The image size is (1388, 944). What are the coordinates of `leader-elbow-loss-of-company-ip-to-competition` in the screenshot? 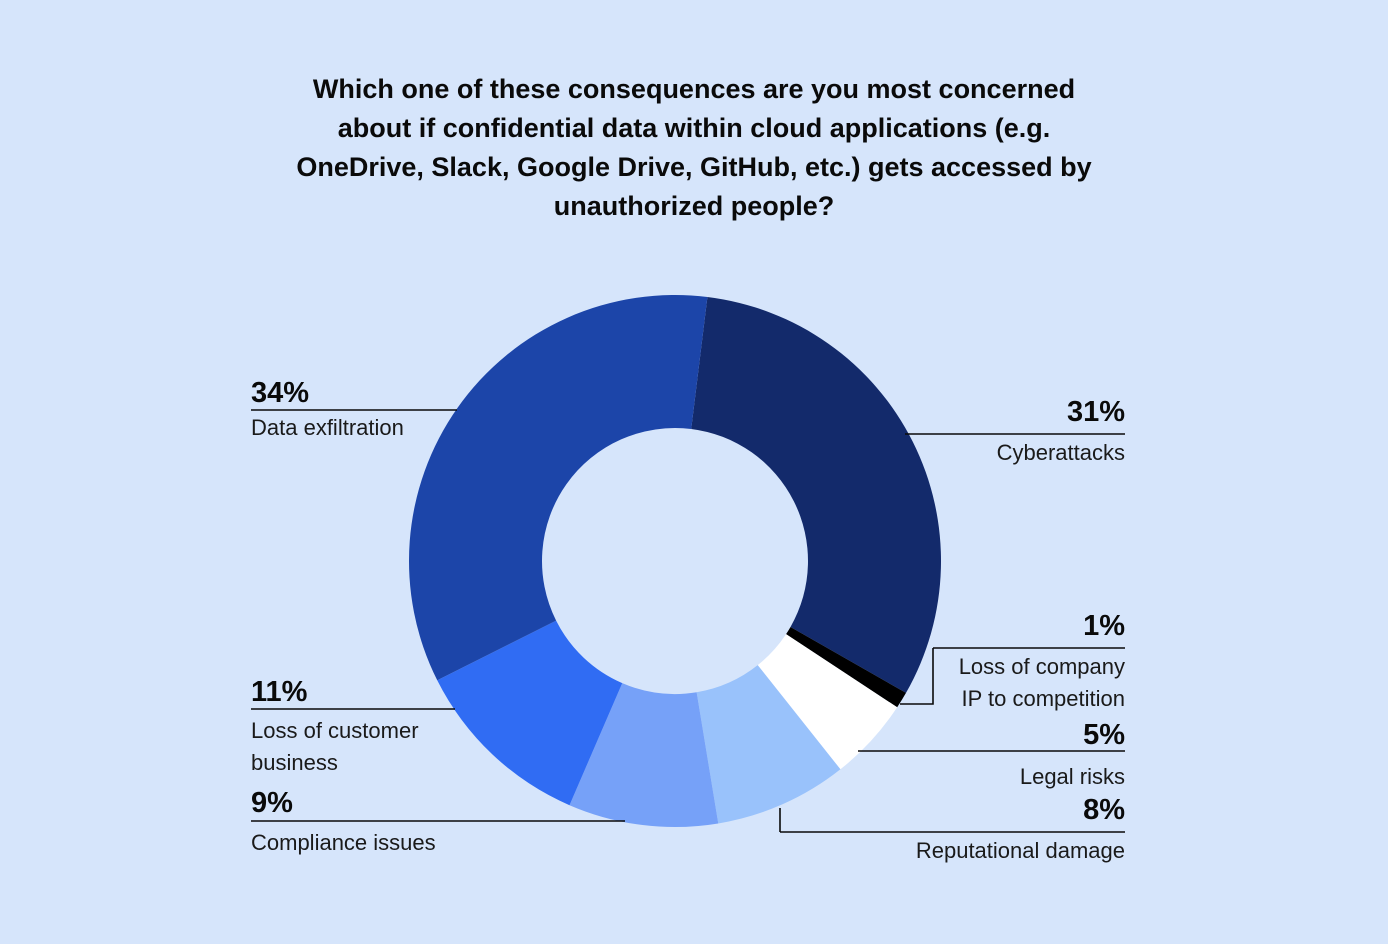 It's located at (917, 676).